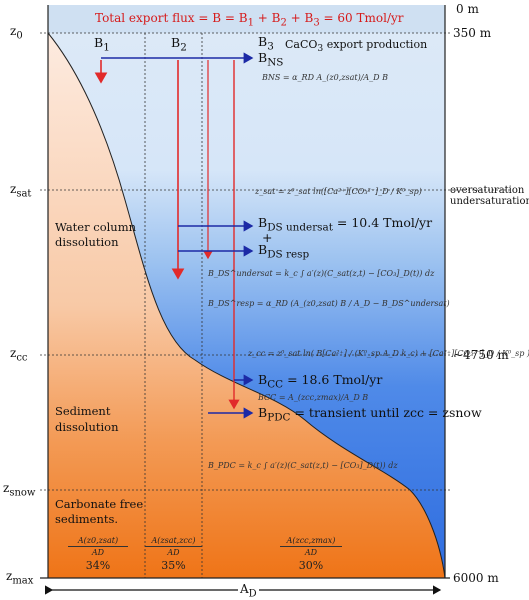 Image resolution: width=529 pixels, height=600 pixels. Describe the element at coordinates (87, 242) in the screenshot. I see `water-dissolution-label-2: dissolution` at that location.